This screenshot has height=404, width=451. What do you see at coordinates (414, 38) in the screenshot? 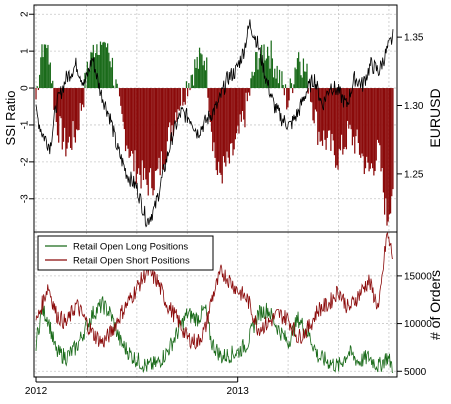
I see `right-tick-label: 1.35` at bounding box center [414, 38].